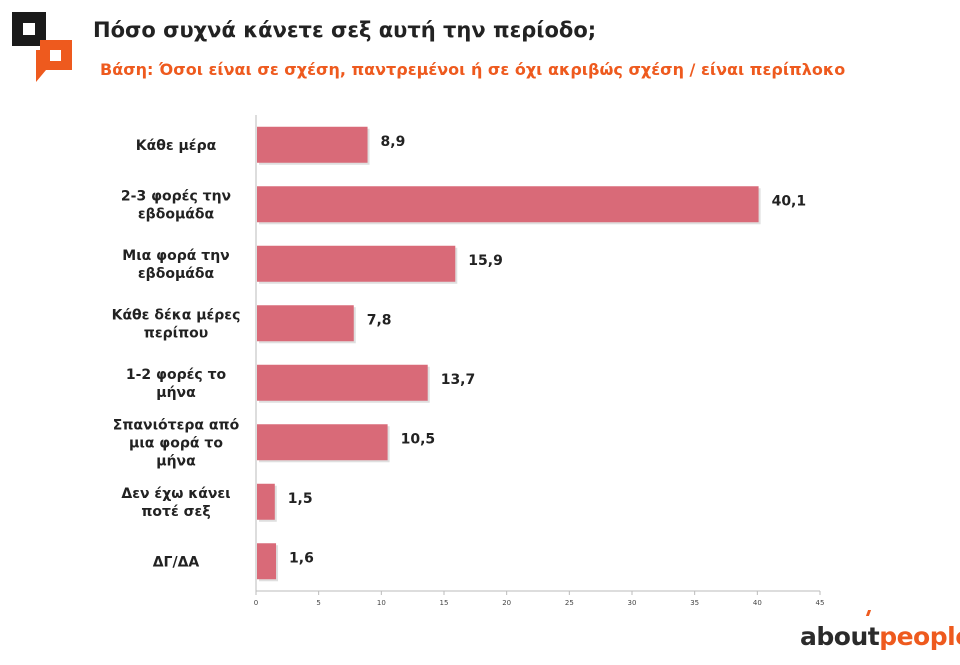 The width and height of the screenshot is (960, 665). Describe the element at coordinates (379, 320) in the screenshot. I see `data-label: 7,8` at that location.